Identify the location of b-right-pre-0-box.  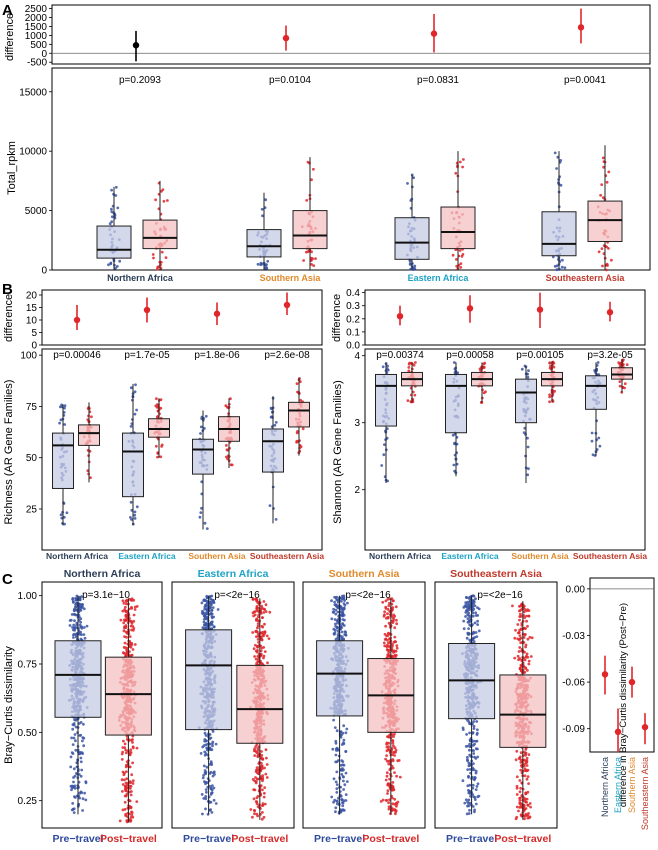
(386, 400).